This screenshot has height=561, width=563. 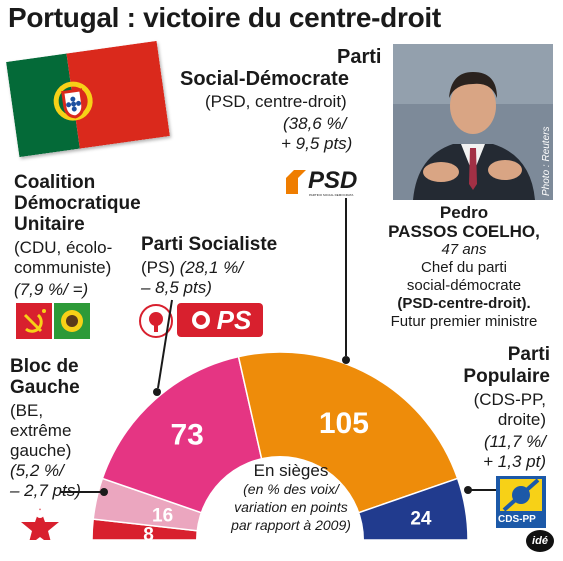 I want to click on portrait-photo: Photo : Reuters, so click(x=473, y=122).